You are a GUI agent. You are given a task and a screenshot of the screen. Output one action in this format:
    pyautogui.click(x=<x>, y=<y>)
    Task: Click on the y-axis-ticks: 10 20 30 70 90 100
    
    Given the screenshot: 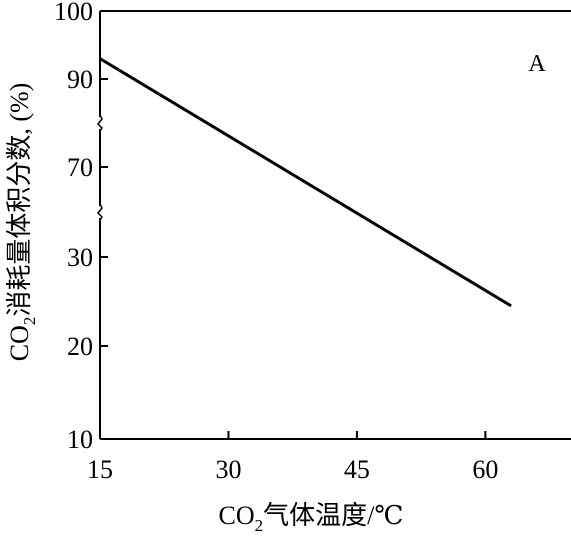 What is the action you would take?
    pyautogui.click(x=81, y=227)
    